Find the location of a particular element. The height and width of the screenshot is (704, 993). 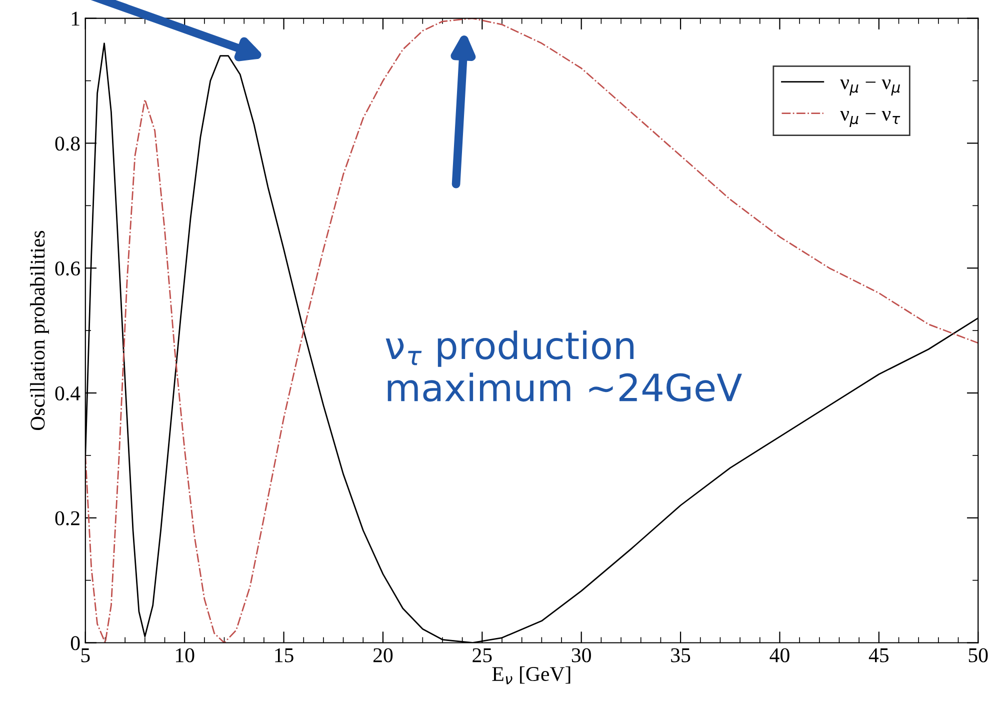

x-axis-title: E$_{ν}$ [GeV] is located at coordinates (531, 675).